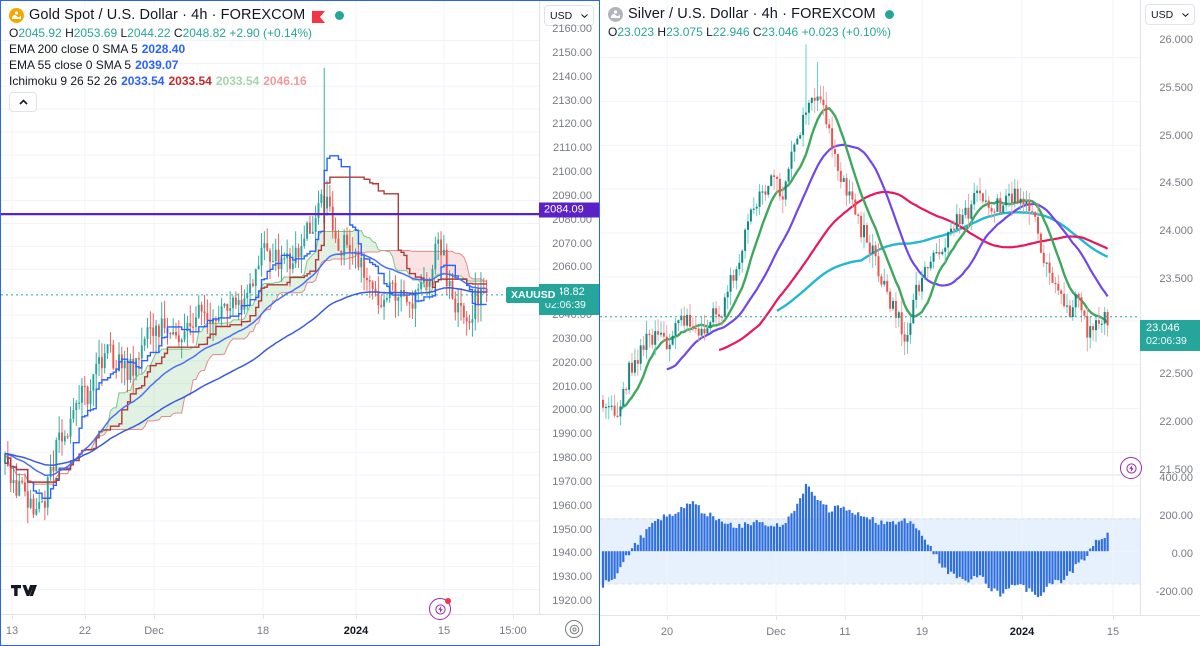  What do you see at coordinates (40, 33) in the screenshot?
I see `ohlc-o-value: 2045.92` at bounding box center [40, 33].